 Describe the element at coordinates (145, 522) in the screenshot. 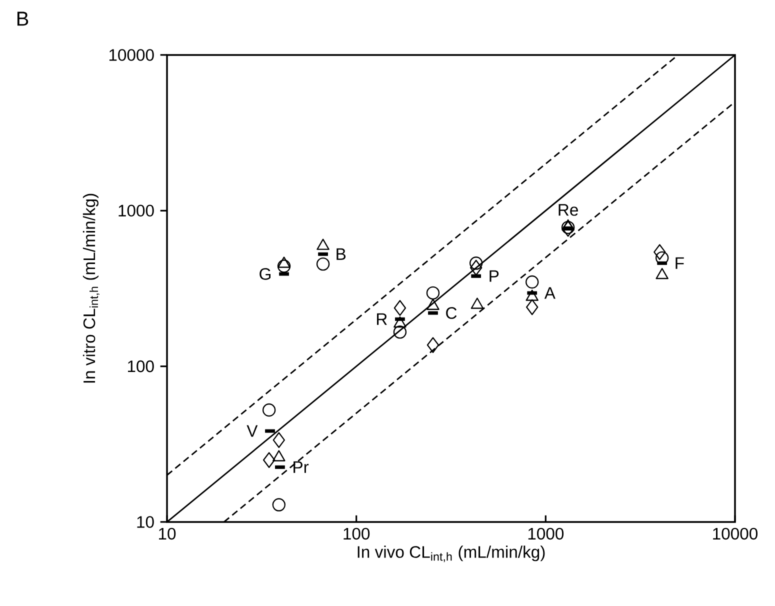

I see `y-tick-label: 10` at that location.